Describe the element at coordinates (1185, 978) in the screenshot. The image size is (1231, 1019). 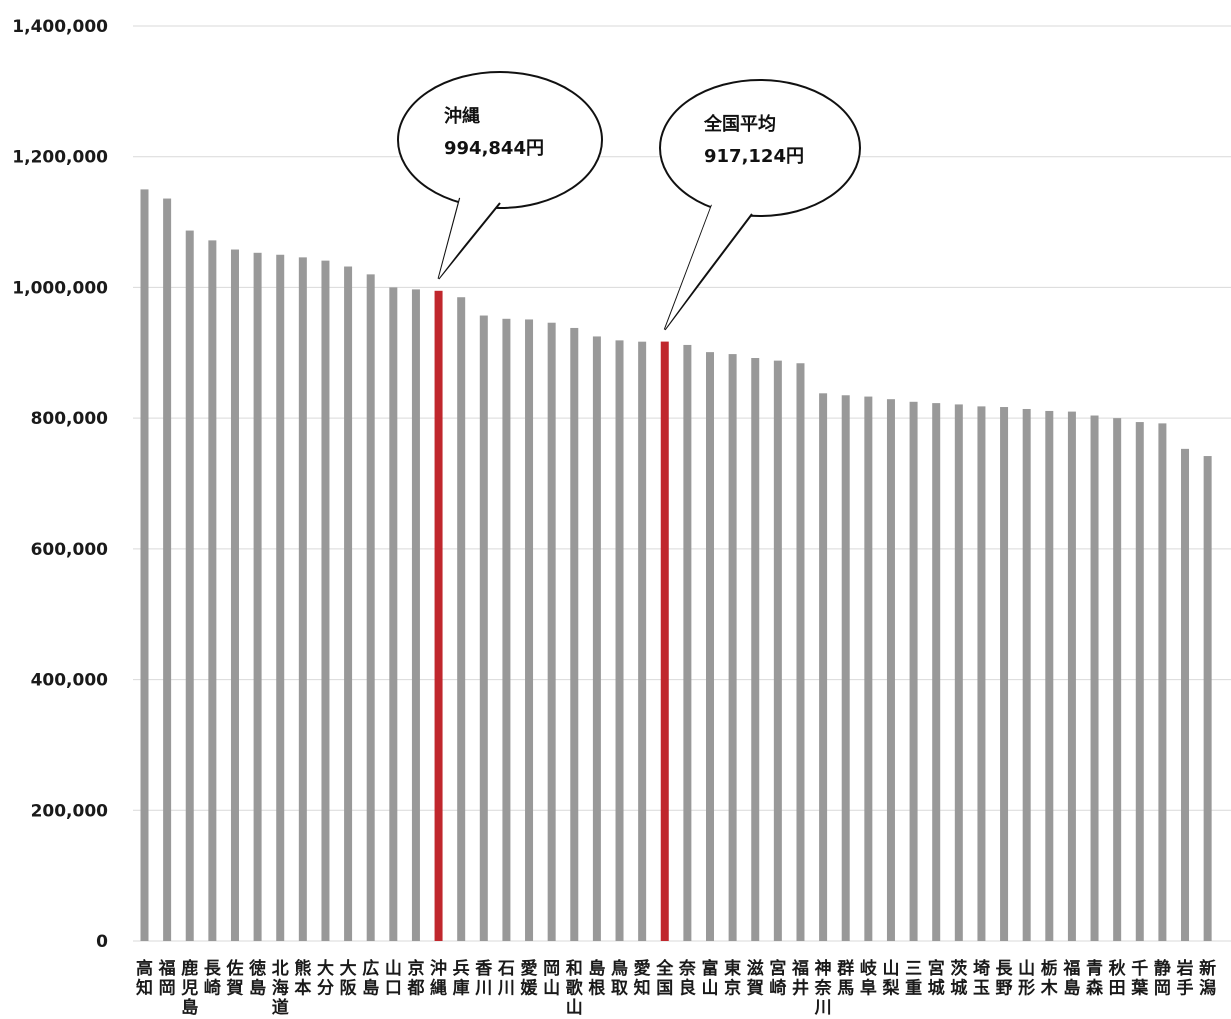
I see `x-tick-label: 岩手` at that location.